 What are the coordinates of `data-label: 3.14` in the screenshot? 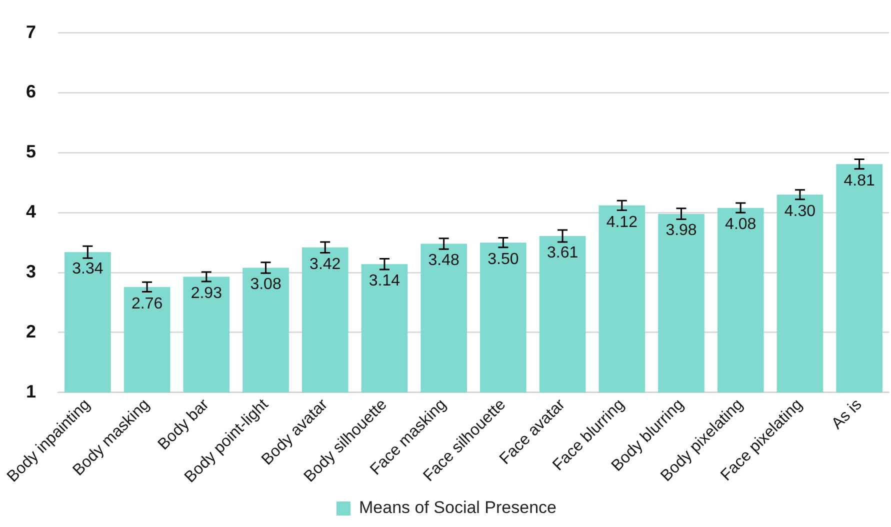 It's located at (384, 281).